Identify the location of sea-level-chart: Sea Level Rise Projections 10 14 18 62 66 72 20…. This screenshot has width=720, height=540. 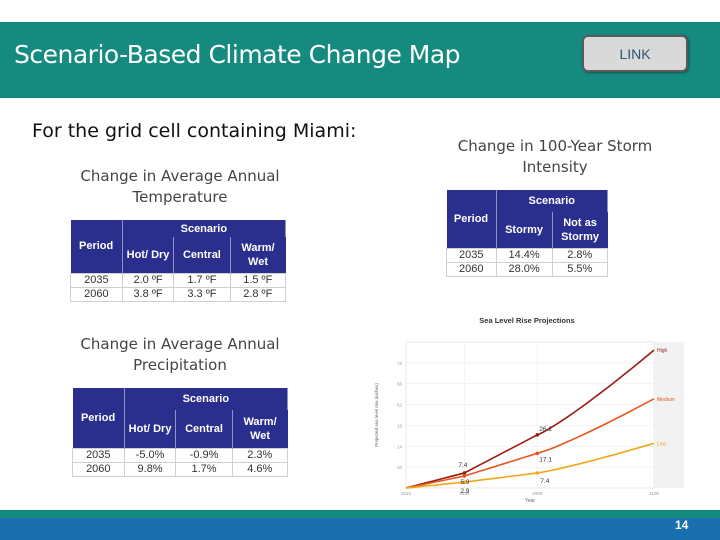
(529, 410).